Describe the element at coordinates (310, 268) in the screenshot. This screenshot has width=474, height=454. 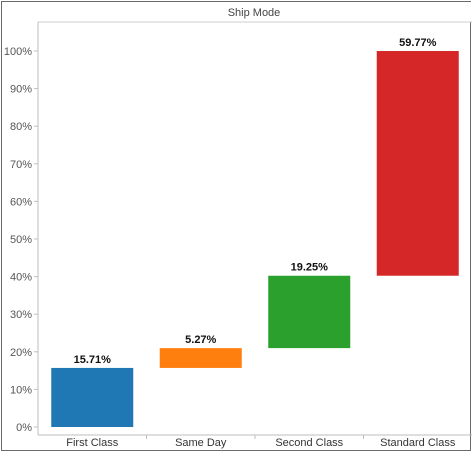
I see `data-label: 19.25%` at that location.